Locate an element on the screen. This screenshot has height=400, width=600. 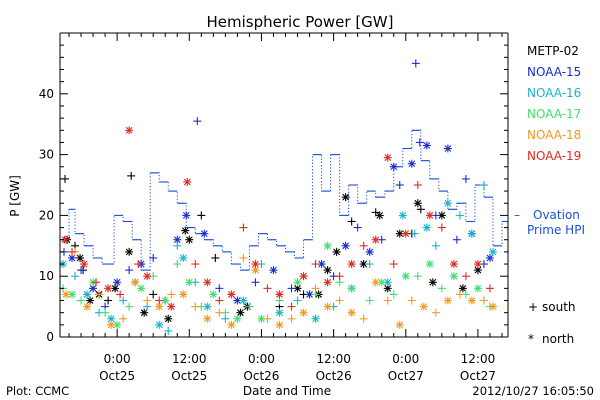
legend-north-symbol: * is located at coordinates (531, 339).